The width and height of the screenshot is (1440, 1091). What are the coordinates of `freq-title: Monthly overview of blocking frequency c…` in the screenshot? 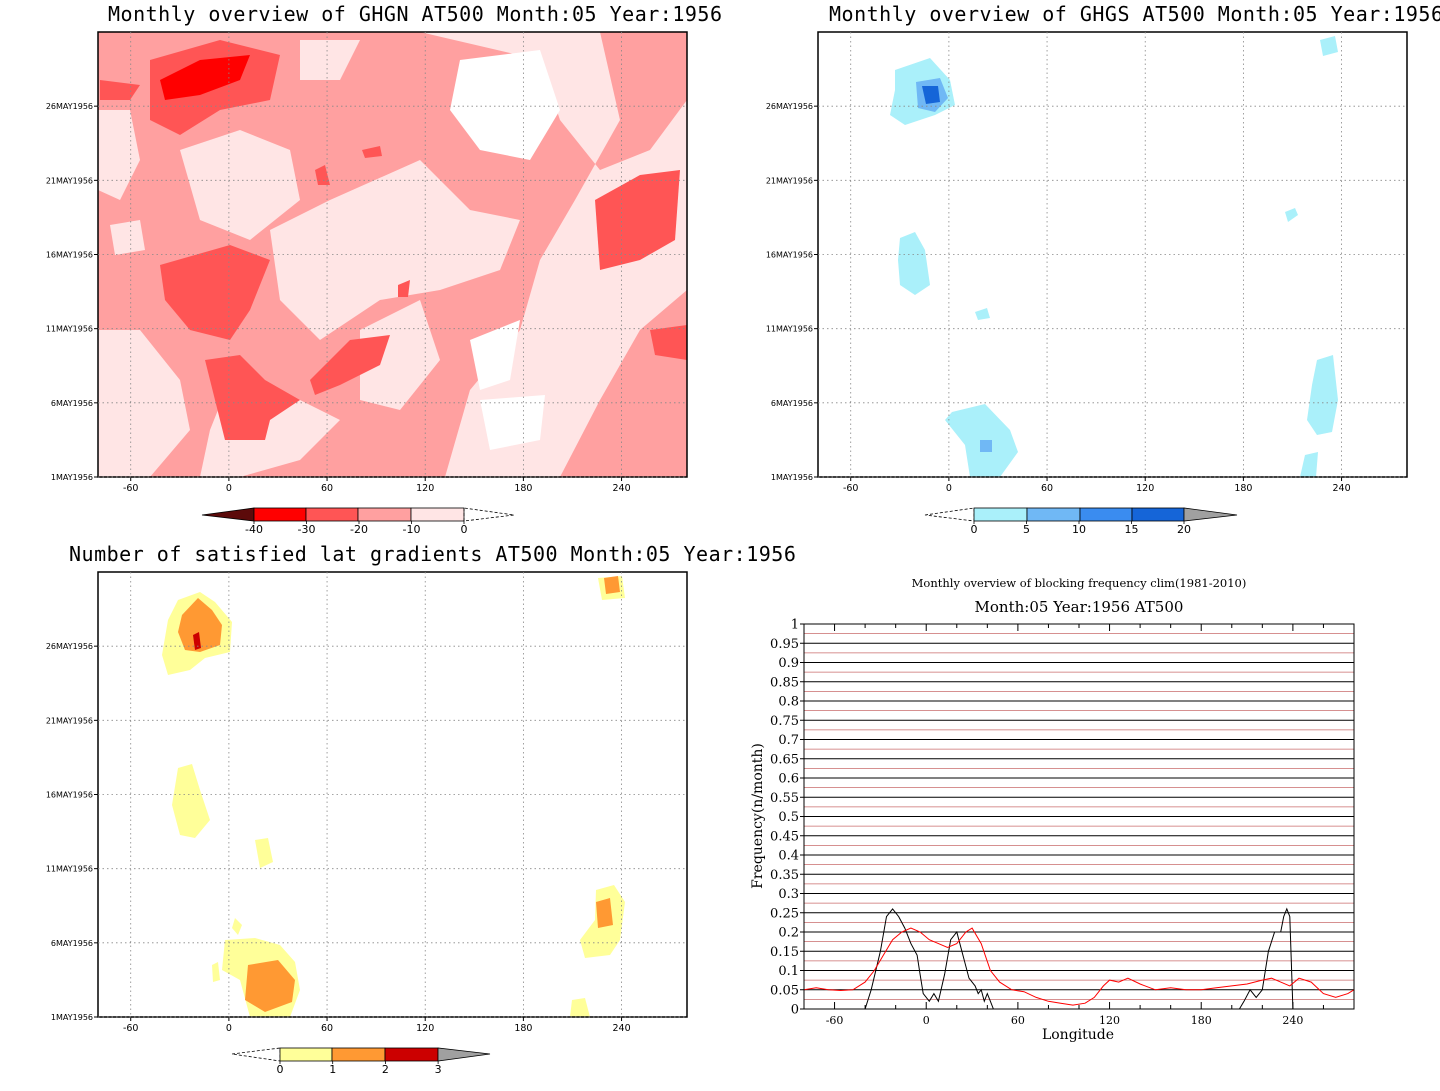 It's located at (1079, 583).